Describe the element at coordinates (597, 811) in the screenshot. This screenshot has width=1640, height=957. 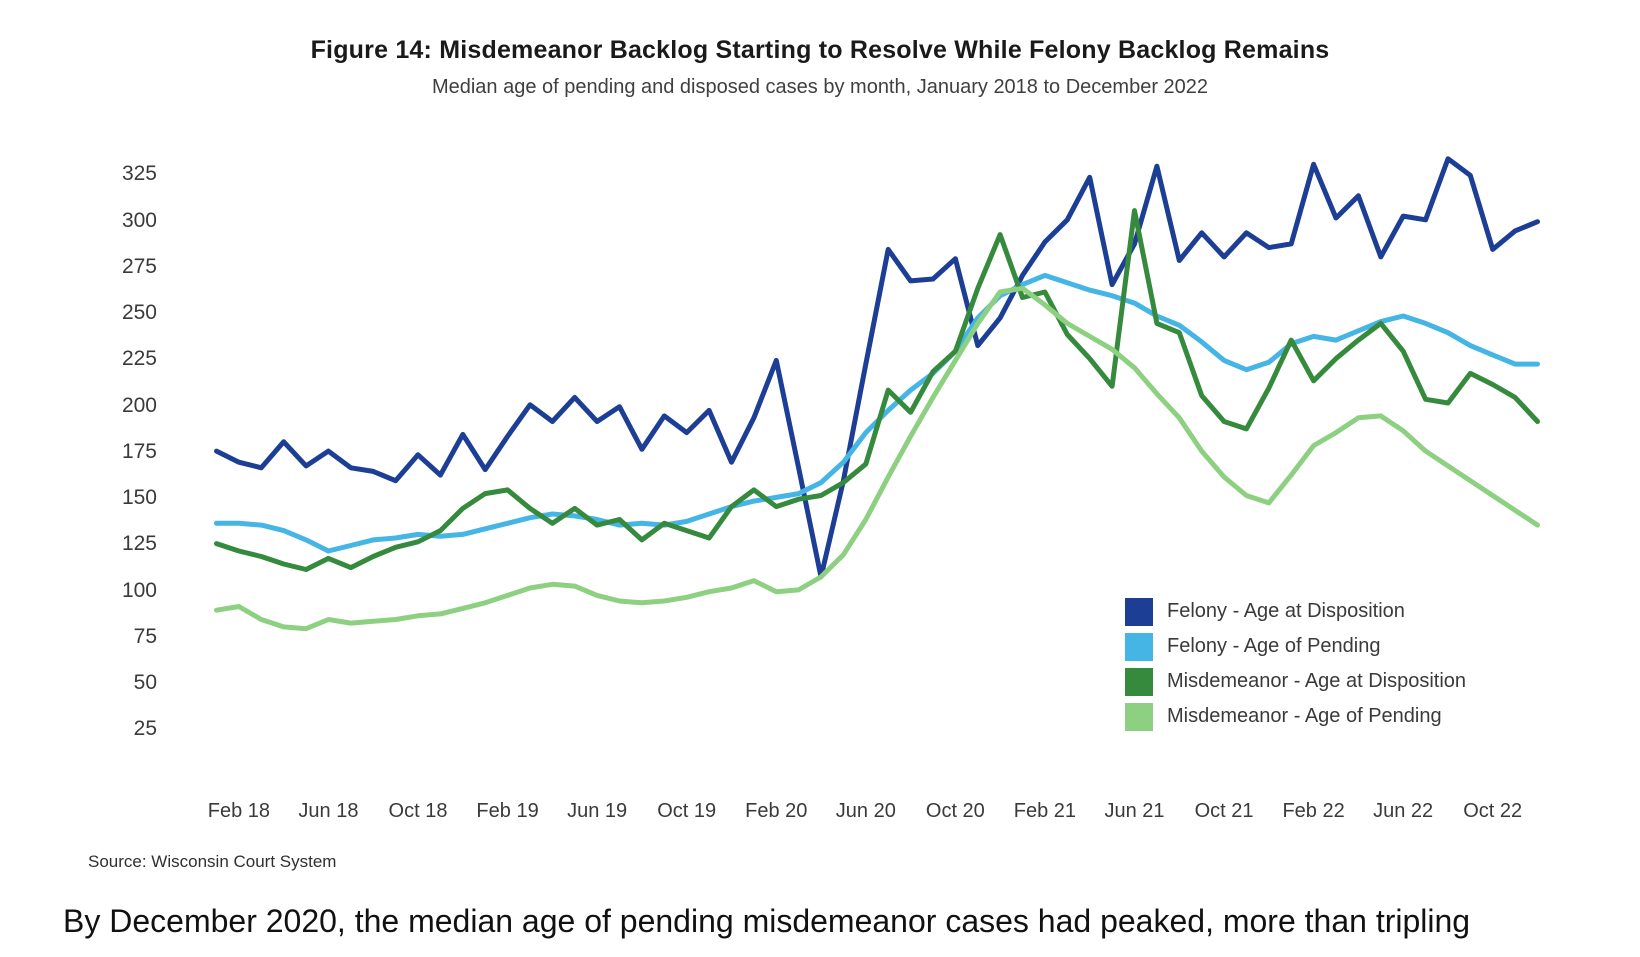
I see `x-tick-label: Jun 19` at that location.